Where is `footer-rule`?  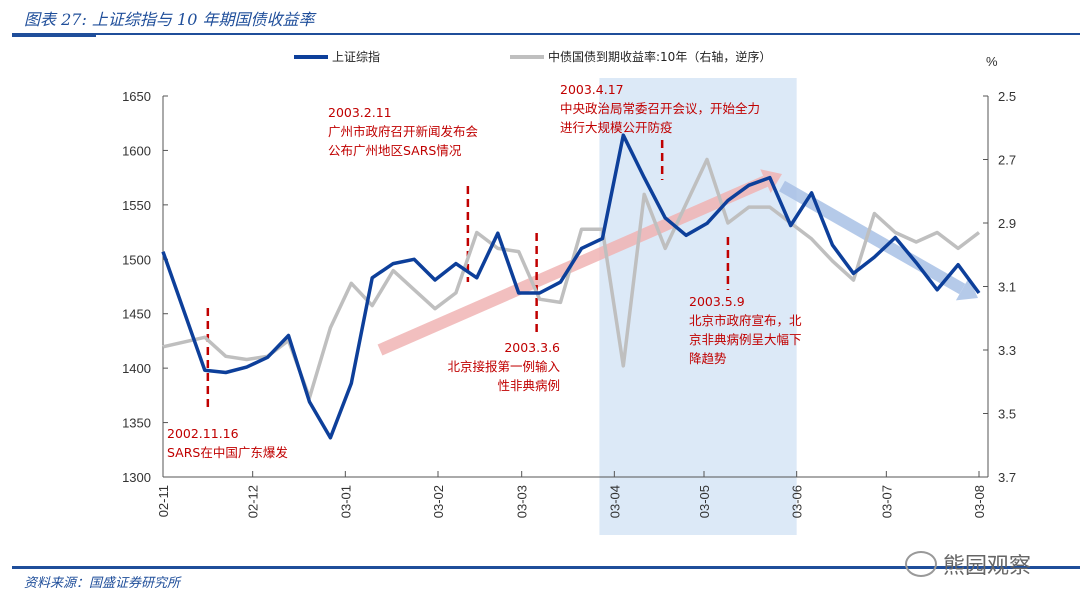 footer-rule is located at coordinates (546, 567).